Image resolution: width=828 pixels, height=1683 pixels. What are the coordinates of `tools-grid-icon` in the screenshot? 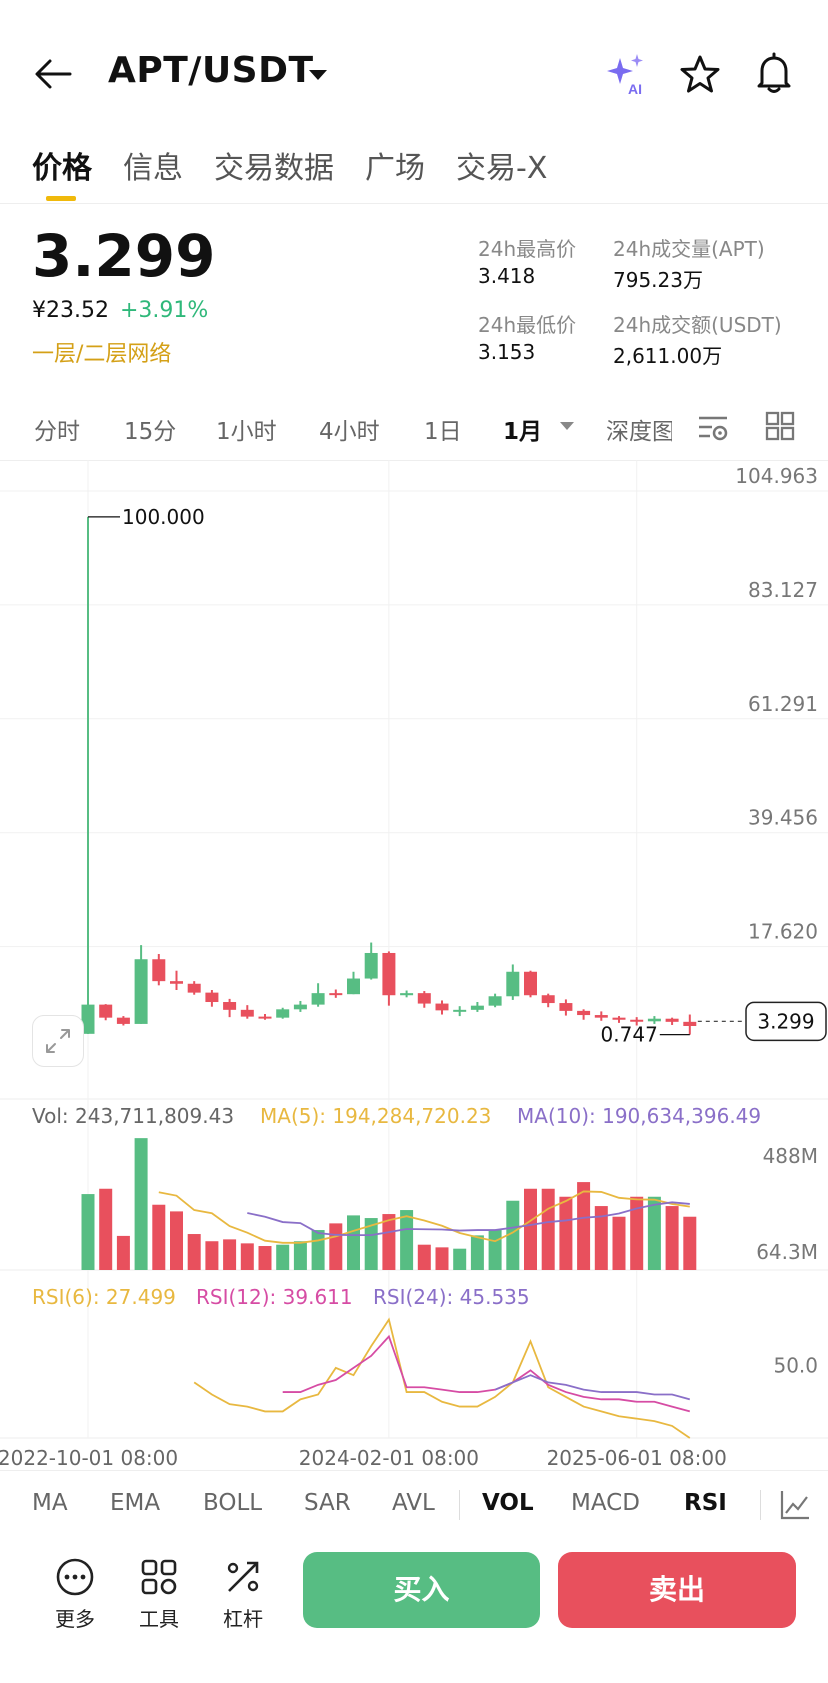 It's located at (159, 1577).